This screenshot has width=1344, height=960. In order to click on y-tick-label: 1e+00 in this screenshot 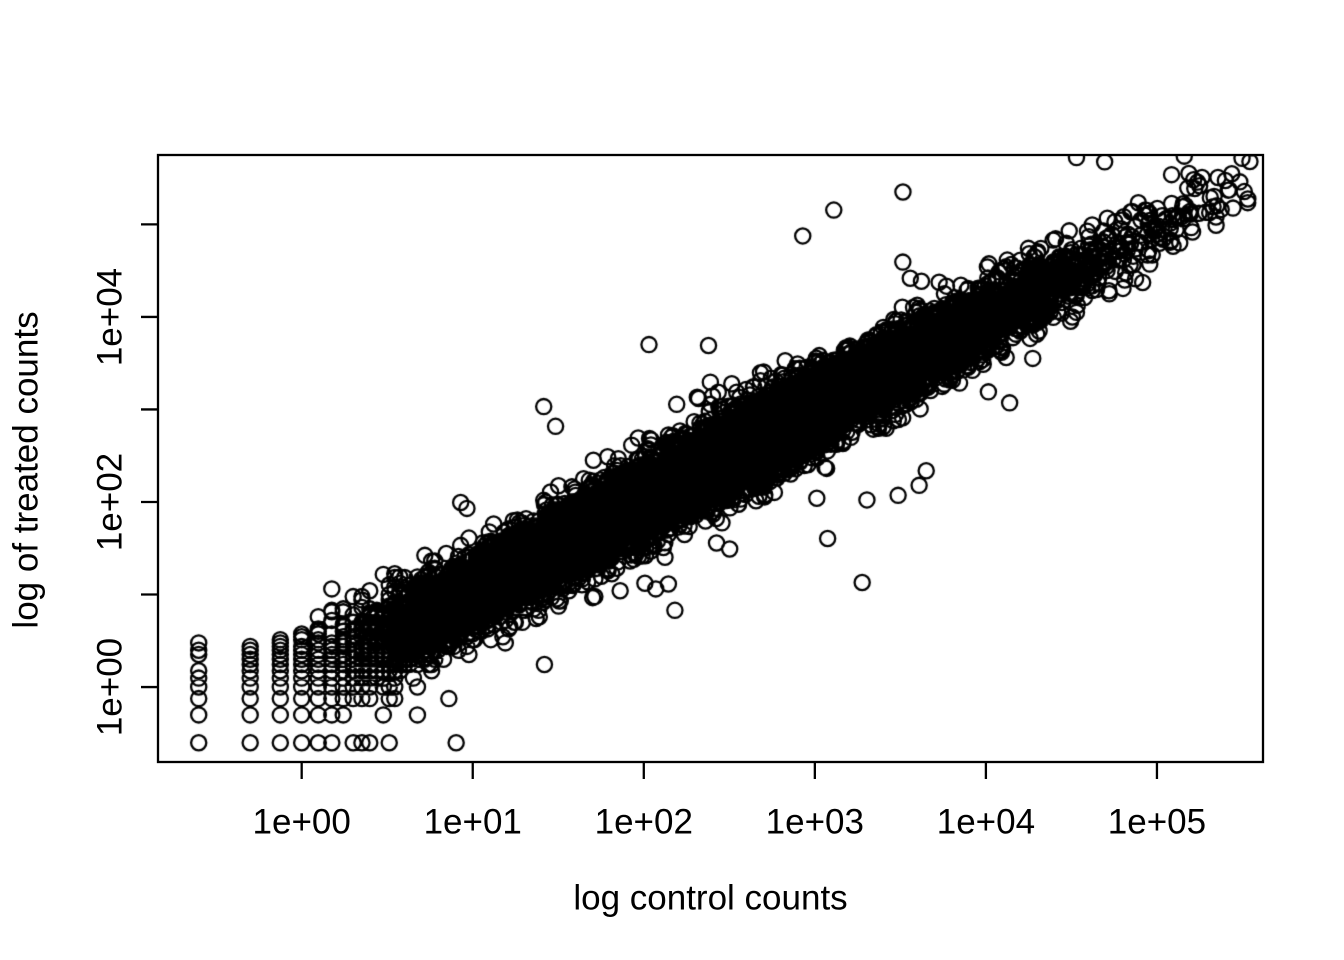, I will do `click(110, 687)`.